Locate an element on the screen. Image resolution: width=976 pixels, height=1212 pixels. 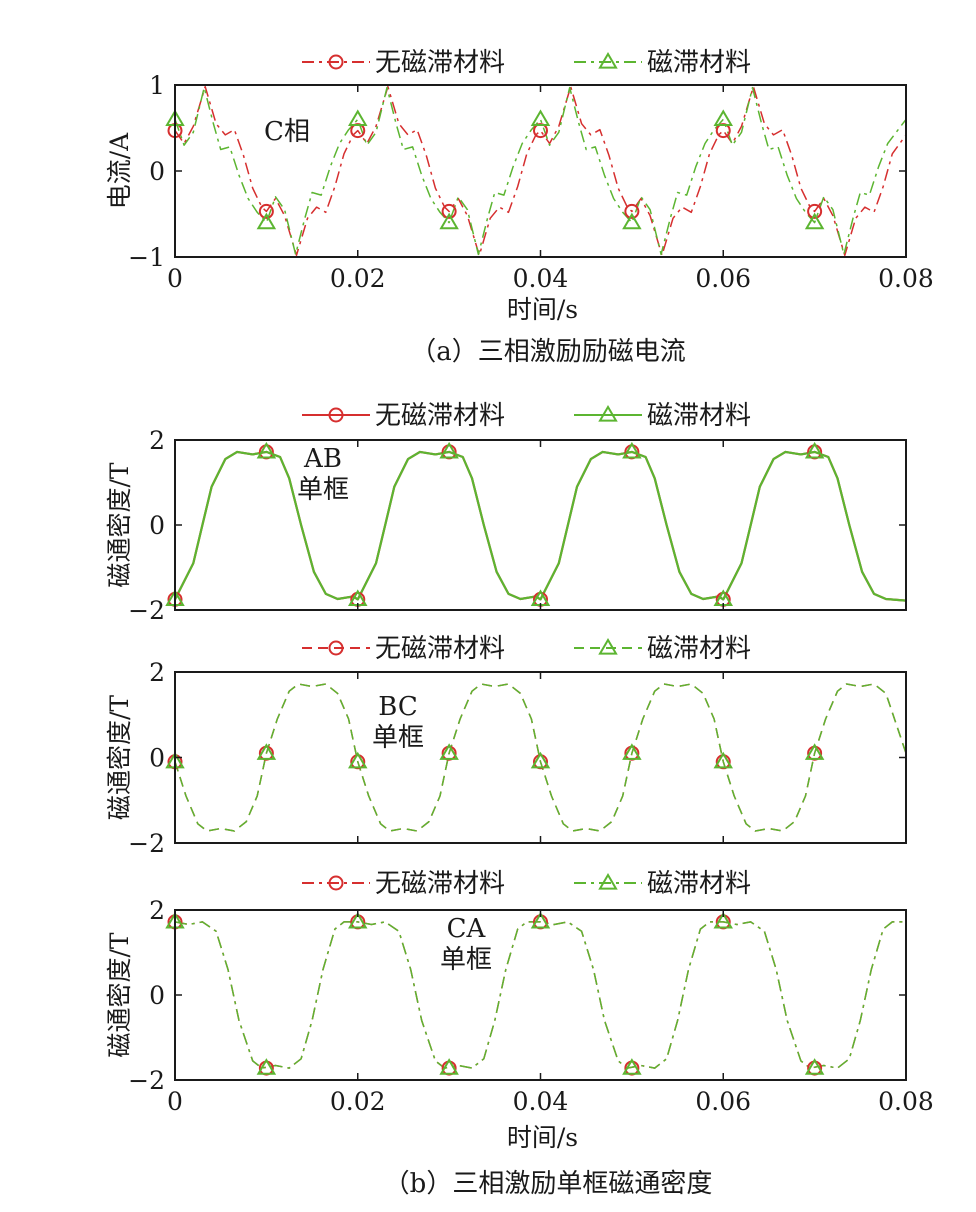
annotation-line: AB is located at coordinates (322, 459).